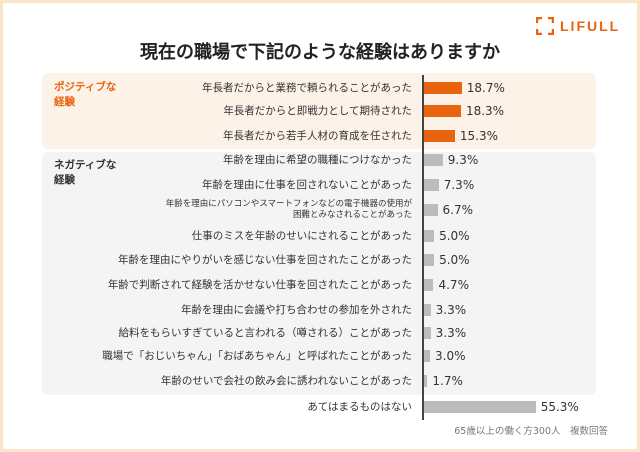 The width and height of the screenshot is (640, 452). Describe the element at coordinates (265, 259) in the screenshot. I see `category-label: 年齢を理由にやりがいを感じない仕事を回されたことがあった` at that location.